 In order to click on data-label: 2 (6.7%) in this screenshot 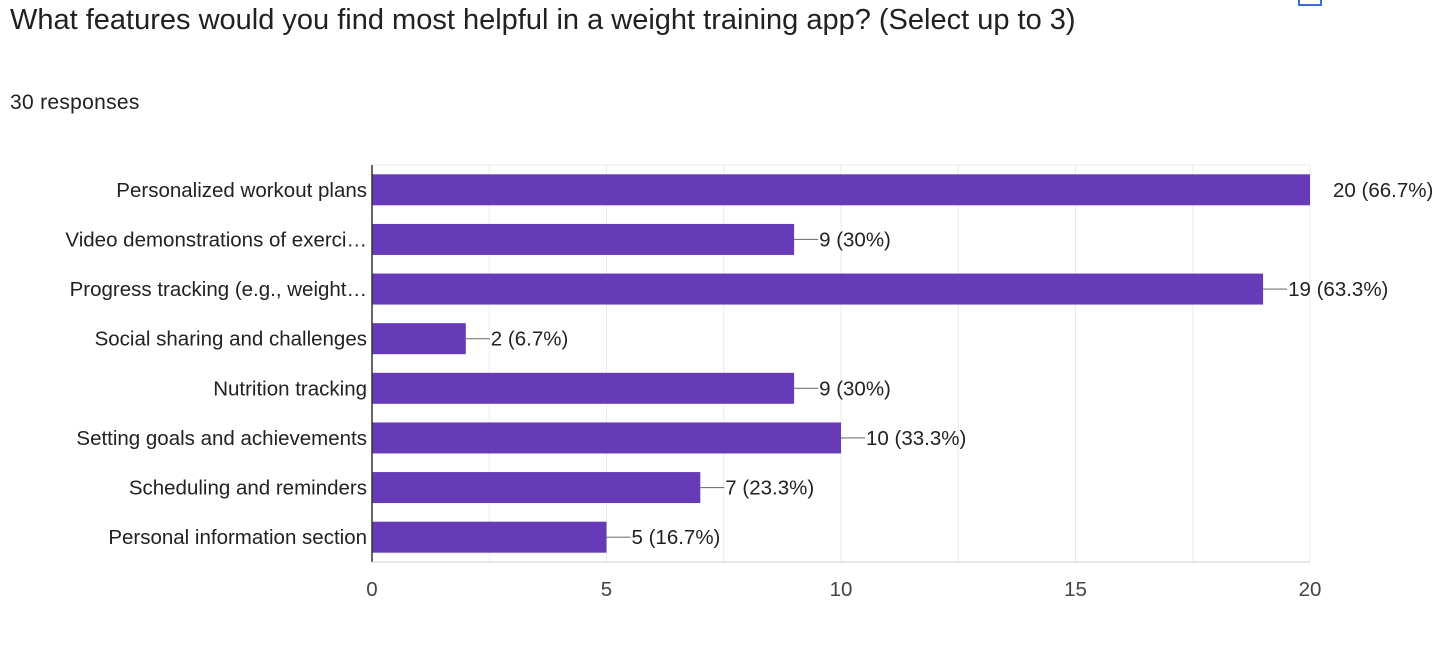, I will do `click(529, 339)`.